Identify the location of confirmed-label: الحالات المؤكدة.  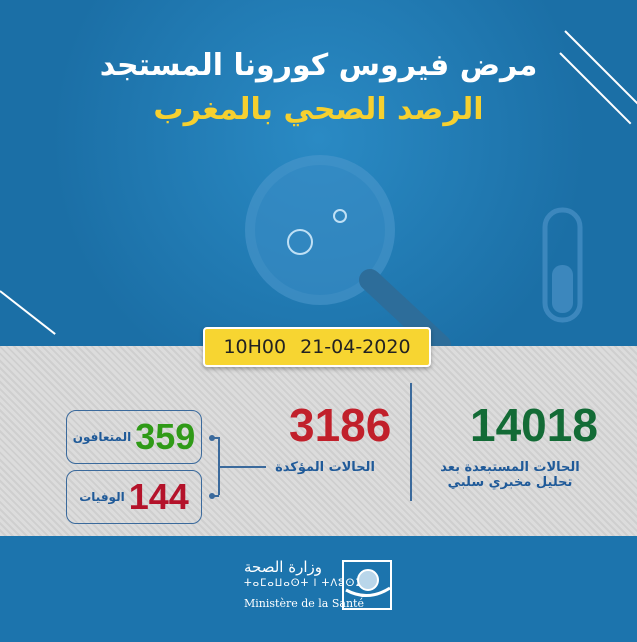
(325, 467).